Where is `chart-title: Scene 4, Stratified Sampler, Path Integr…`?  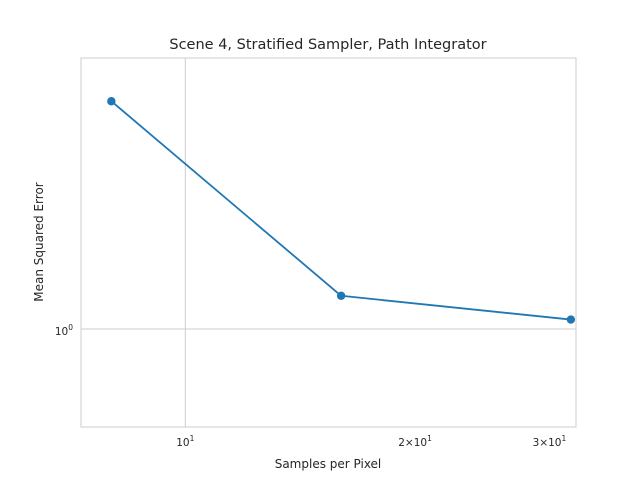
chart-title: Scene 4, Stratified Sampler, Path Integr… is located at coordinates (327, 45).